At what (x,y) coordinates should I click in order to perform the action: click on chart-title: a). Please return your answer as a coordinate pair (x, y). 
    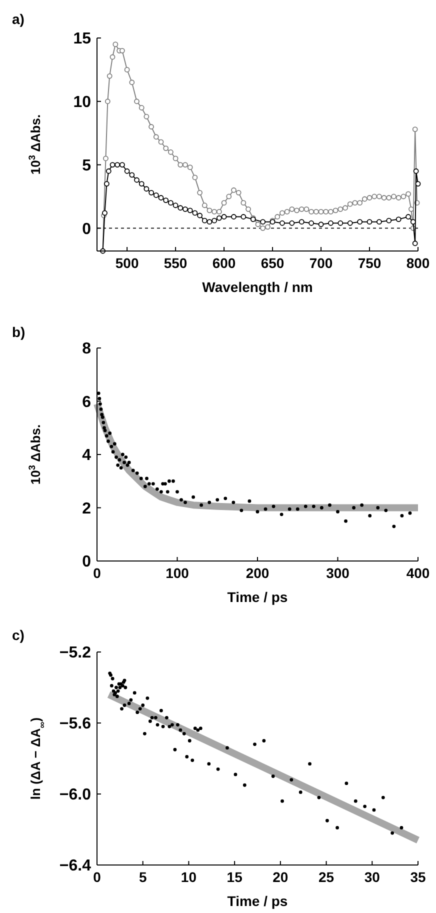
    Looking at the image, I should click on (18, 19).